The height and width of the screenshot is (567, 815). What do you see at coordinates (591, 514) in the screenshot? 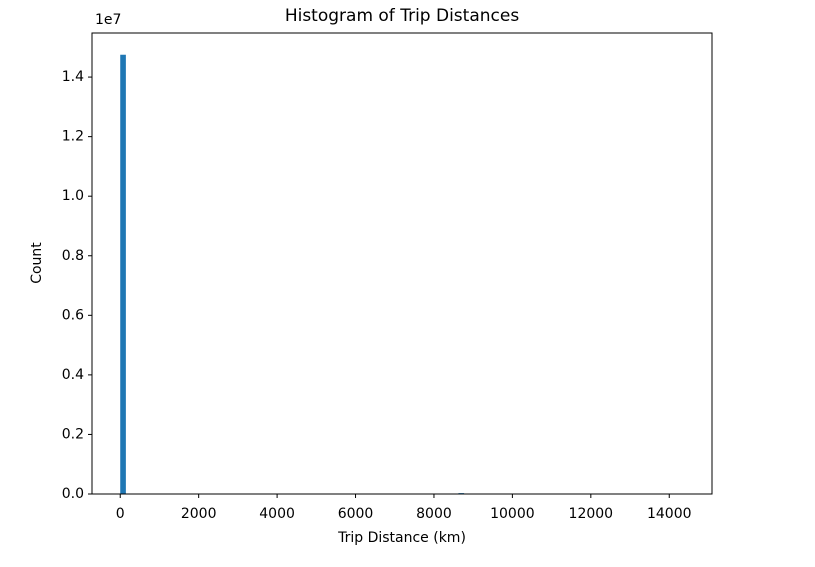
I see `x-tick-label: 12000` at bounding box center [591, 514].